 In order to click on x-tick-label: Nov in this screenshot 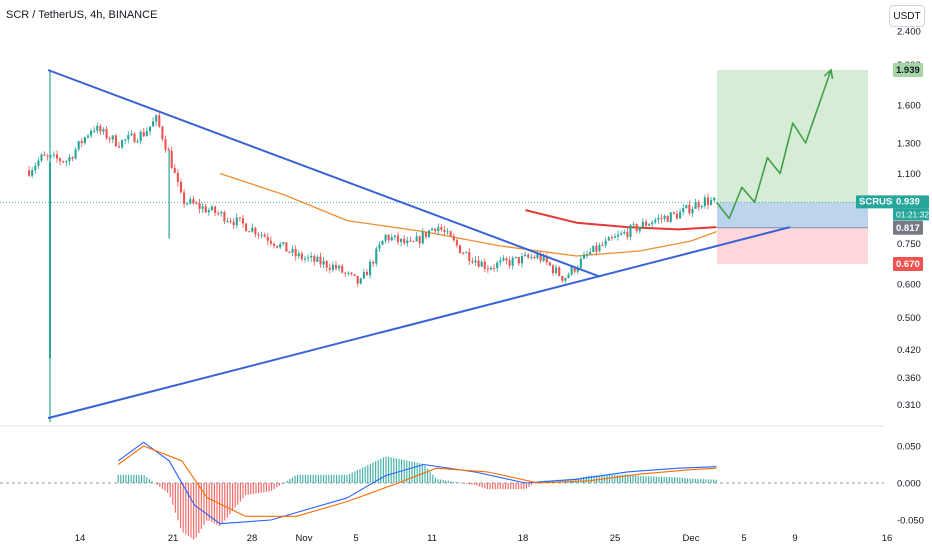, I will do `click(304, 538)`.